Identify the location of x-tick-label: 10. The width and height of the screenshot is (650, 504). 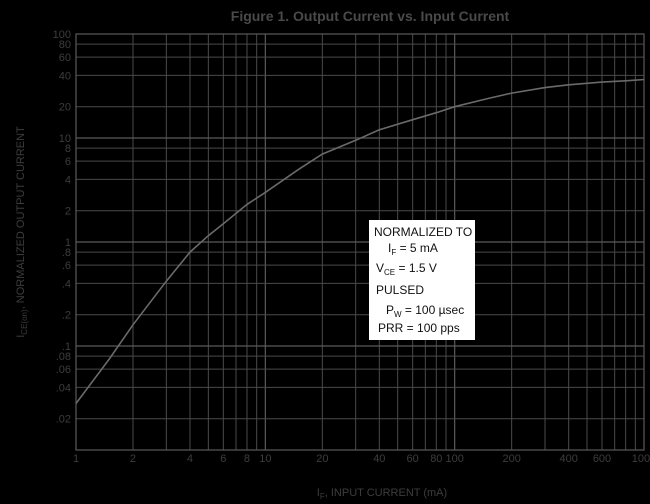
(265, 459).